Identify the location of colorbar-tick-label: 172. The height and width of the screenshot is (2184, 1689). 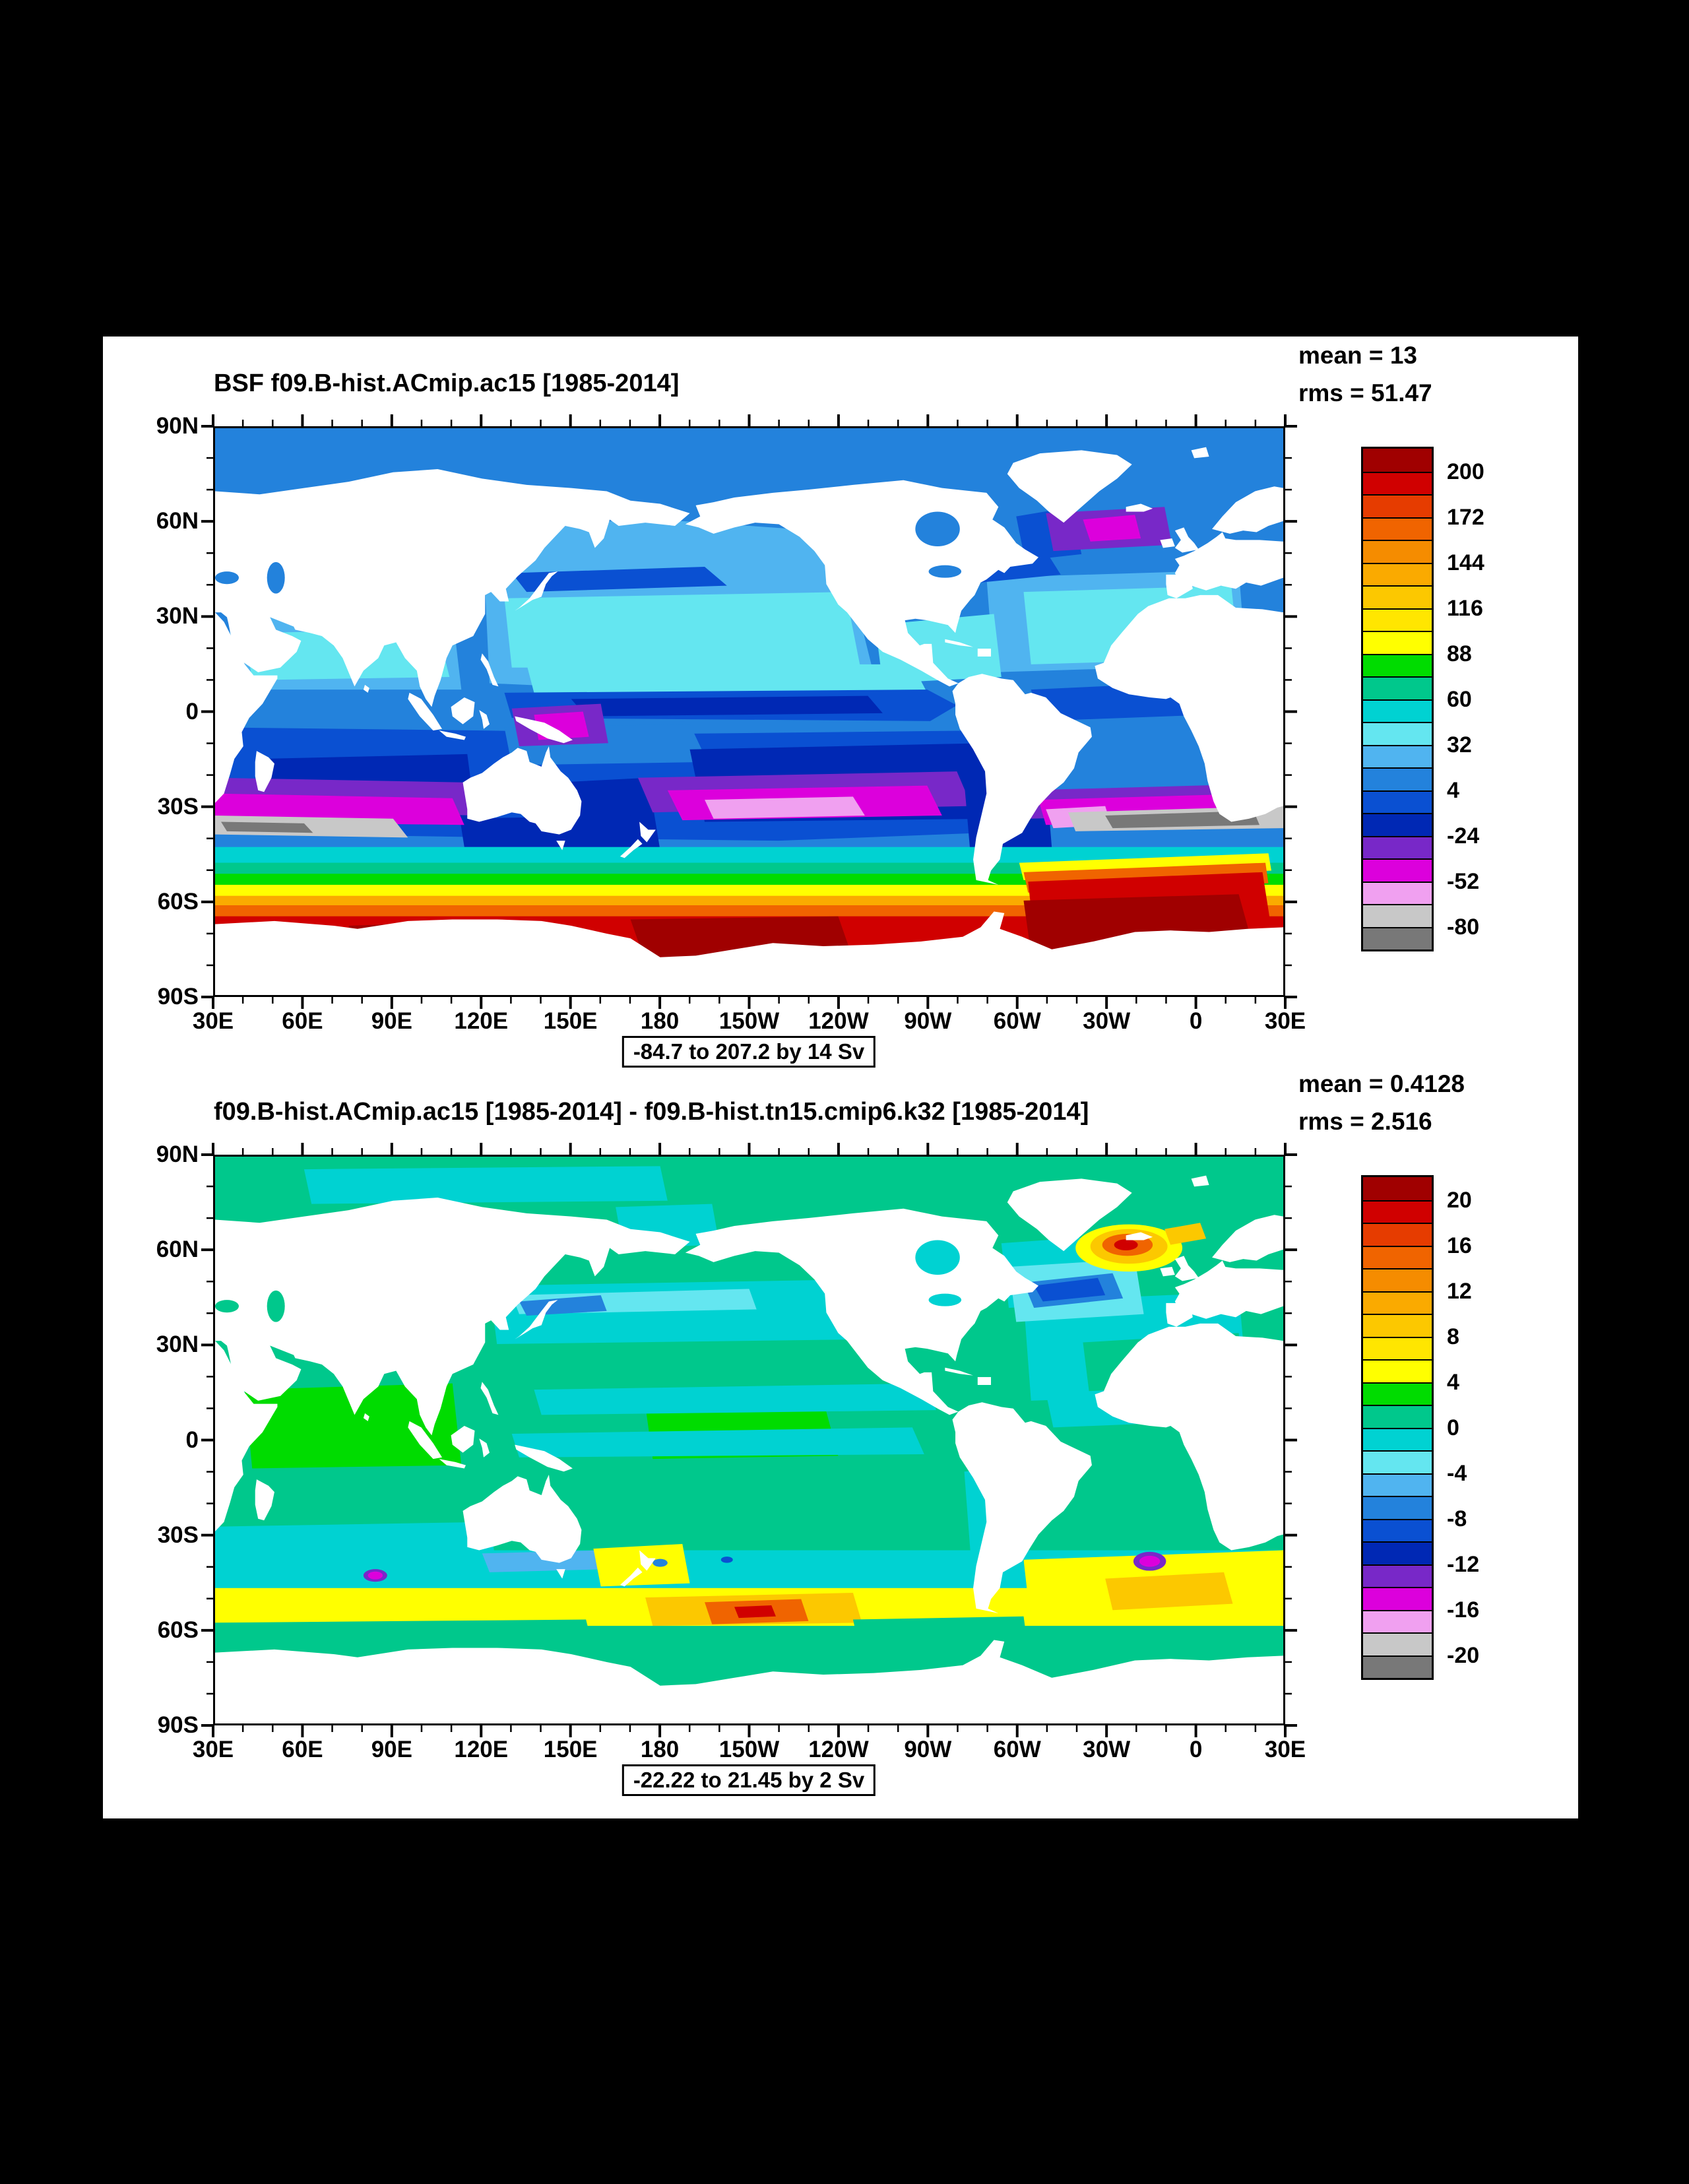
(1465, 517).